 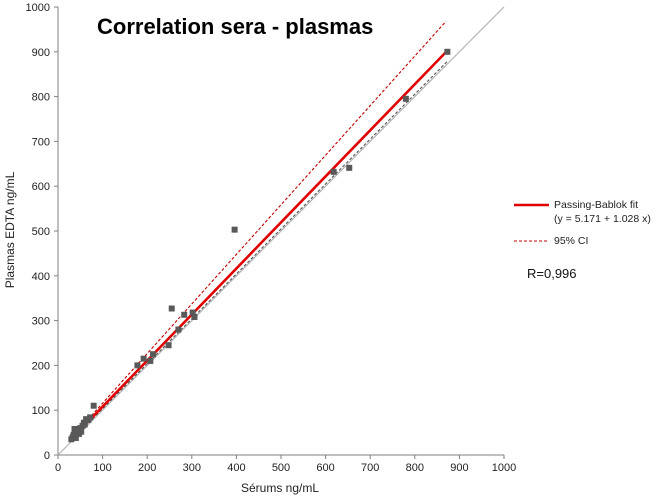 What do you see at coordinates (280, 488) in the screenshot?
I see `x-axis-label: Sérums ng/mL` at bounding box center [280, 488].